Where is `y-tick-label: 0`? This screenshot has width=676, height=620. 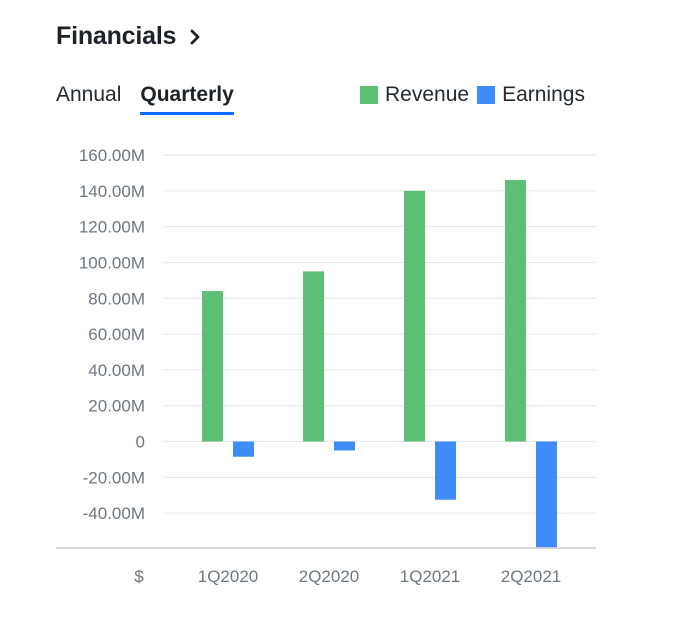
y-tick-label: 0 is located at coordinates (140, 442).